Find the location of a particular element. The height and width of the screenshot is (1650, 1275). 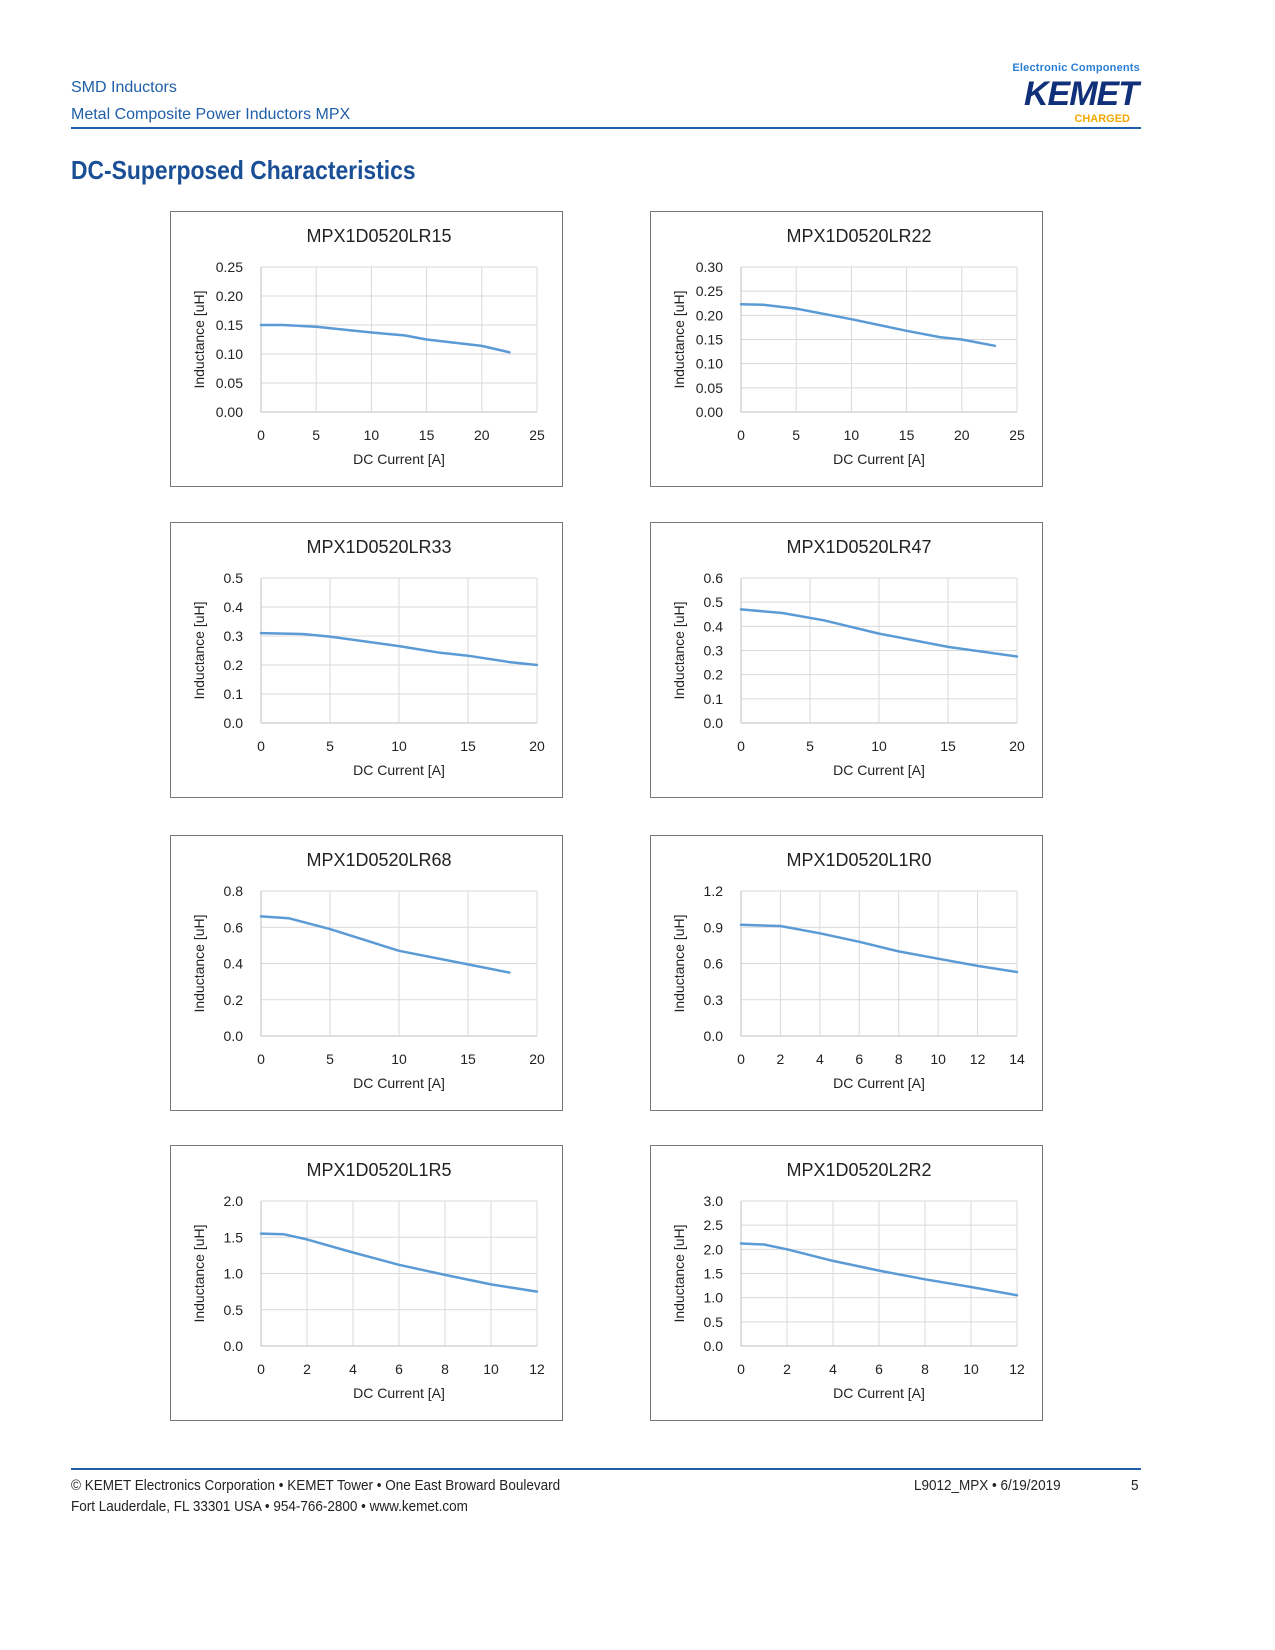

page-number: 5 is located at coordinates (1135, 1485).